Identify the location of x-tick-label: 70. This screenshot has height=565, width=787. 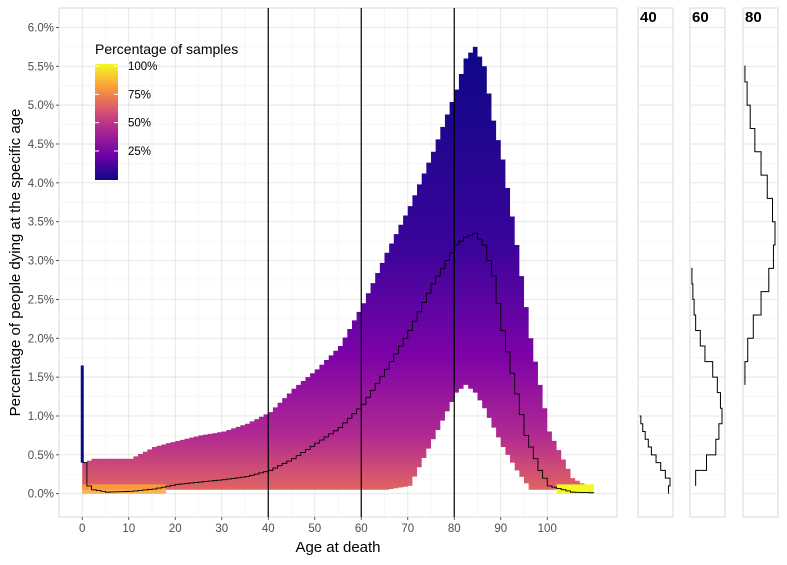
(407, 529).